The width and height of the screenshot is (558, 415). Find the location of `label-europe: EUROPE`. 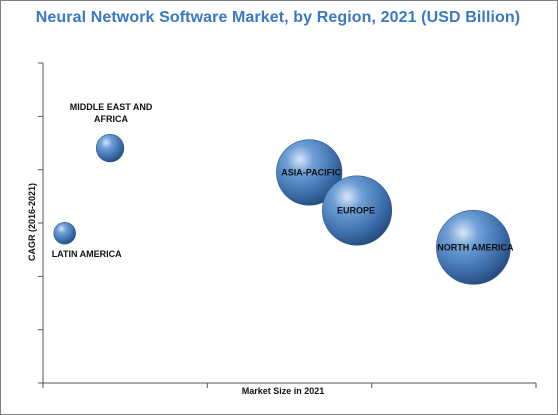

label-europe: EUROPE is located at coordinates (356, 211).